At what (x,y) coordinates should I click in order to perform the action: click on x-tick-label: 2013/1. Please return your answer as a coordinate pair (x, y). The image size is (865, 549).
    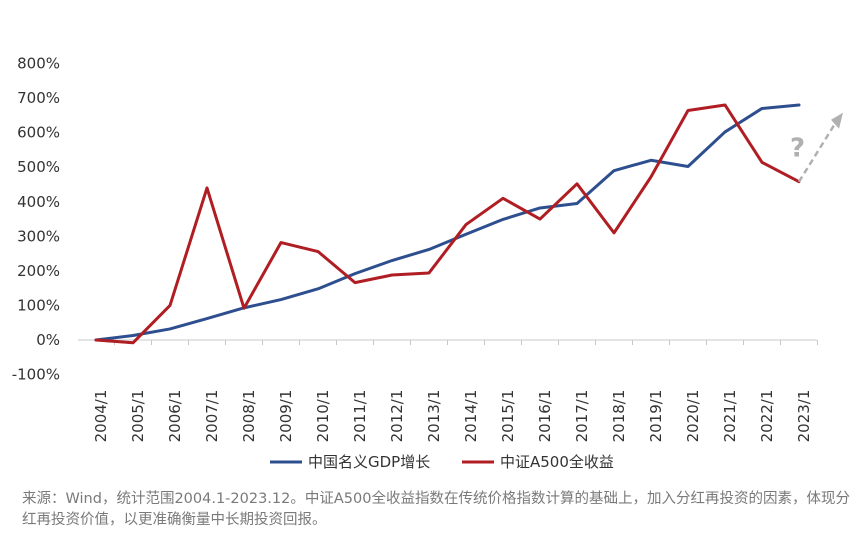
    Looking at the image, I should click on (434, 416).